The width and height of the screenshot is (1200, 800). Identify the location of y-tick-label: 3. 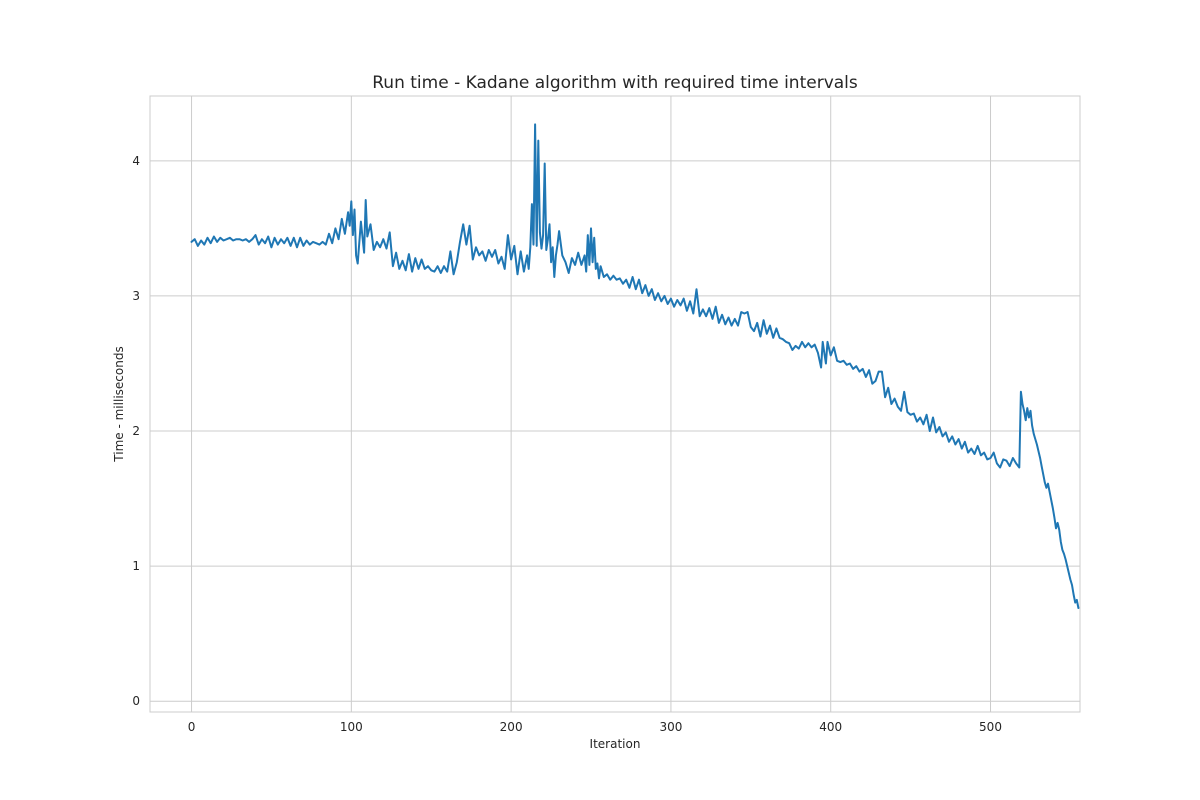
(136, 296).